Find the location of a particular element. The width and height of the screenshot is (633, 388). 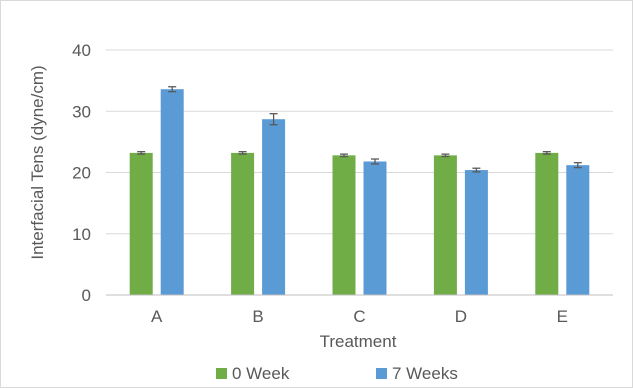

bar-0-week-c is located at coordinates (344, 225).